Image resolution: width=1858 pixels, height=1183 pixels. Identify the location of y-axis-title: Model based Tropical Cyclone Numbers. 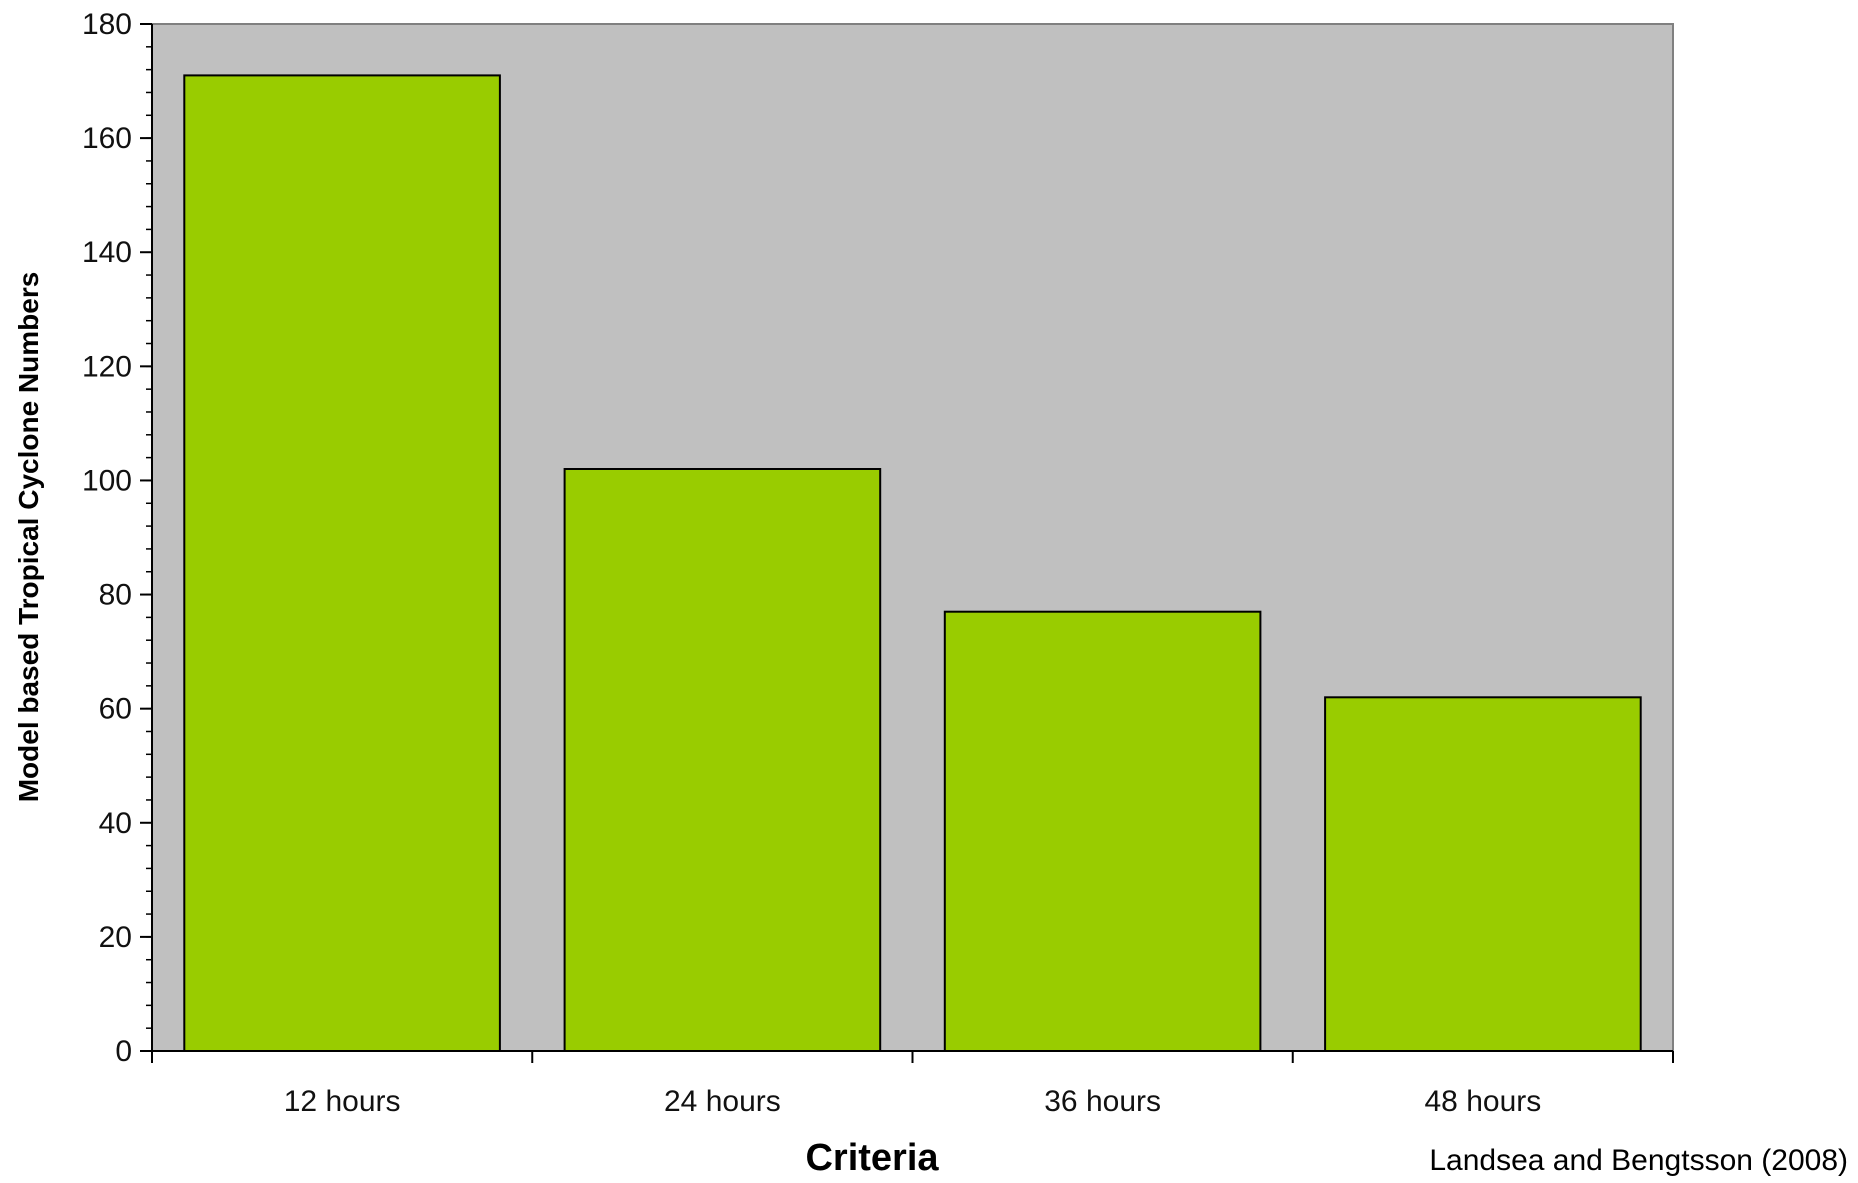
(28, 537).